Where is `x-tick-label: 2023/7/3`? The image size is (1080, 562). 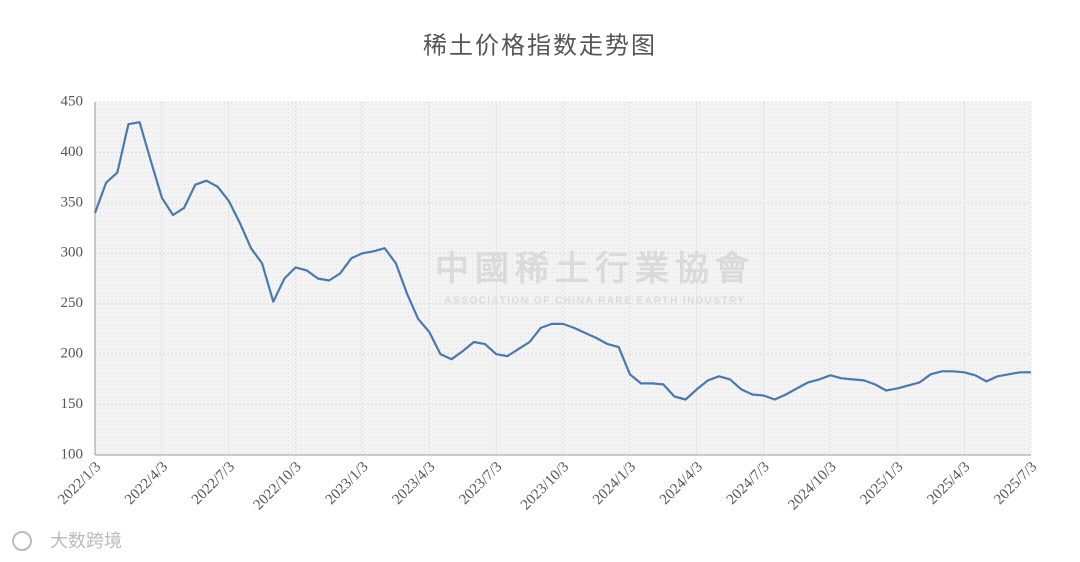
x-tick-label: 2023/7/3 is located at coordinates (480, 483).